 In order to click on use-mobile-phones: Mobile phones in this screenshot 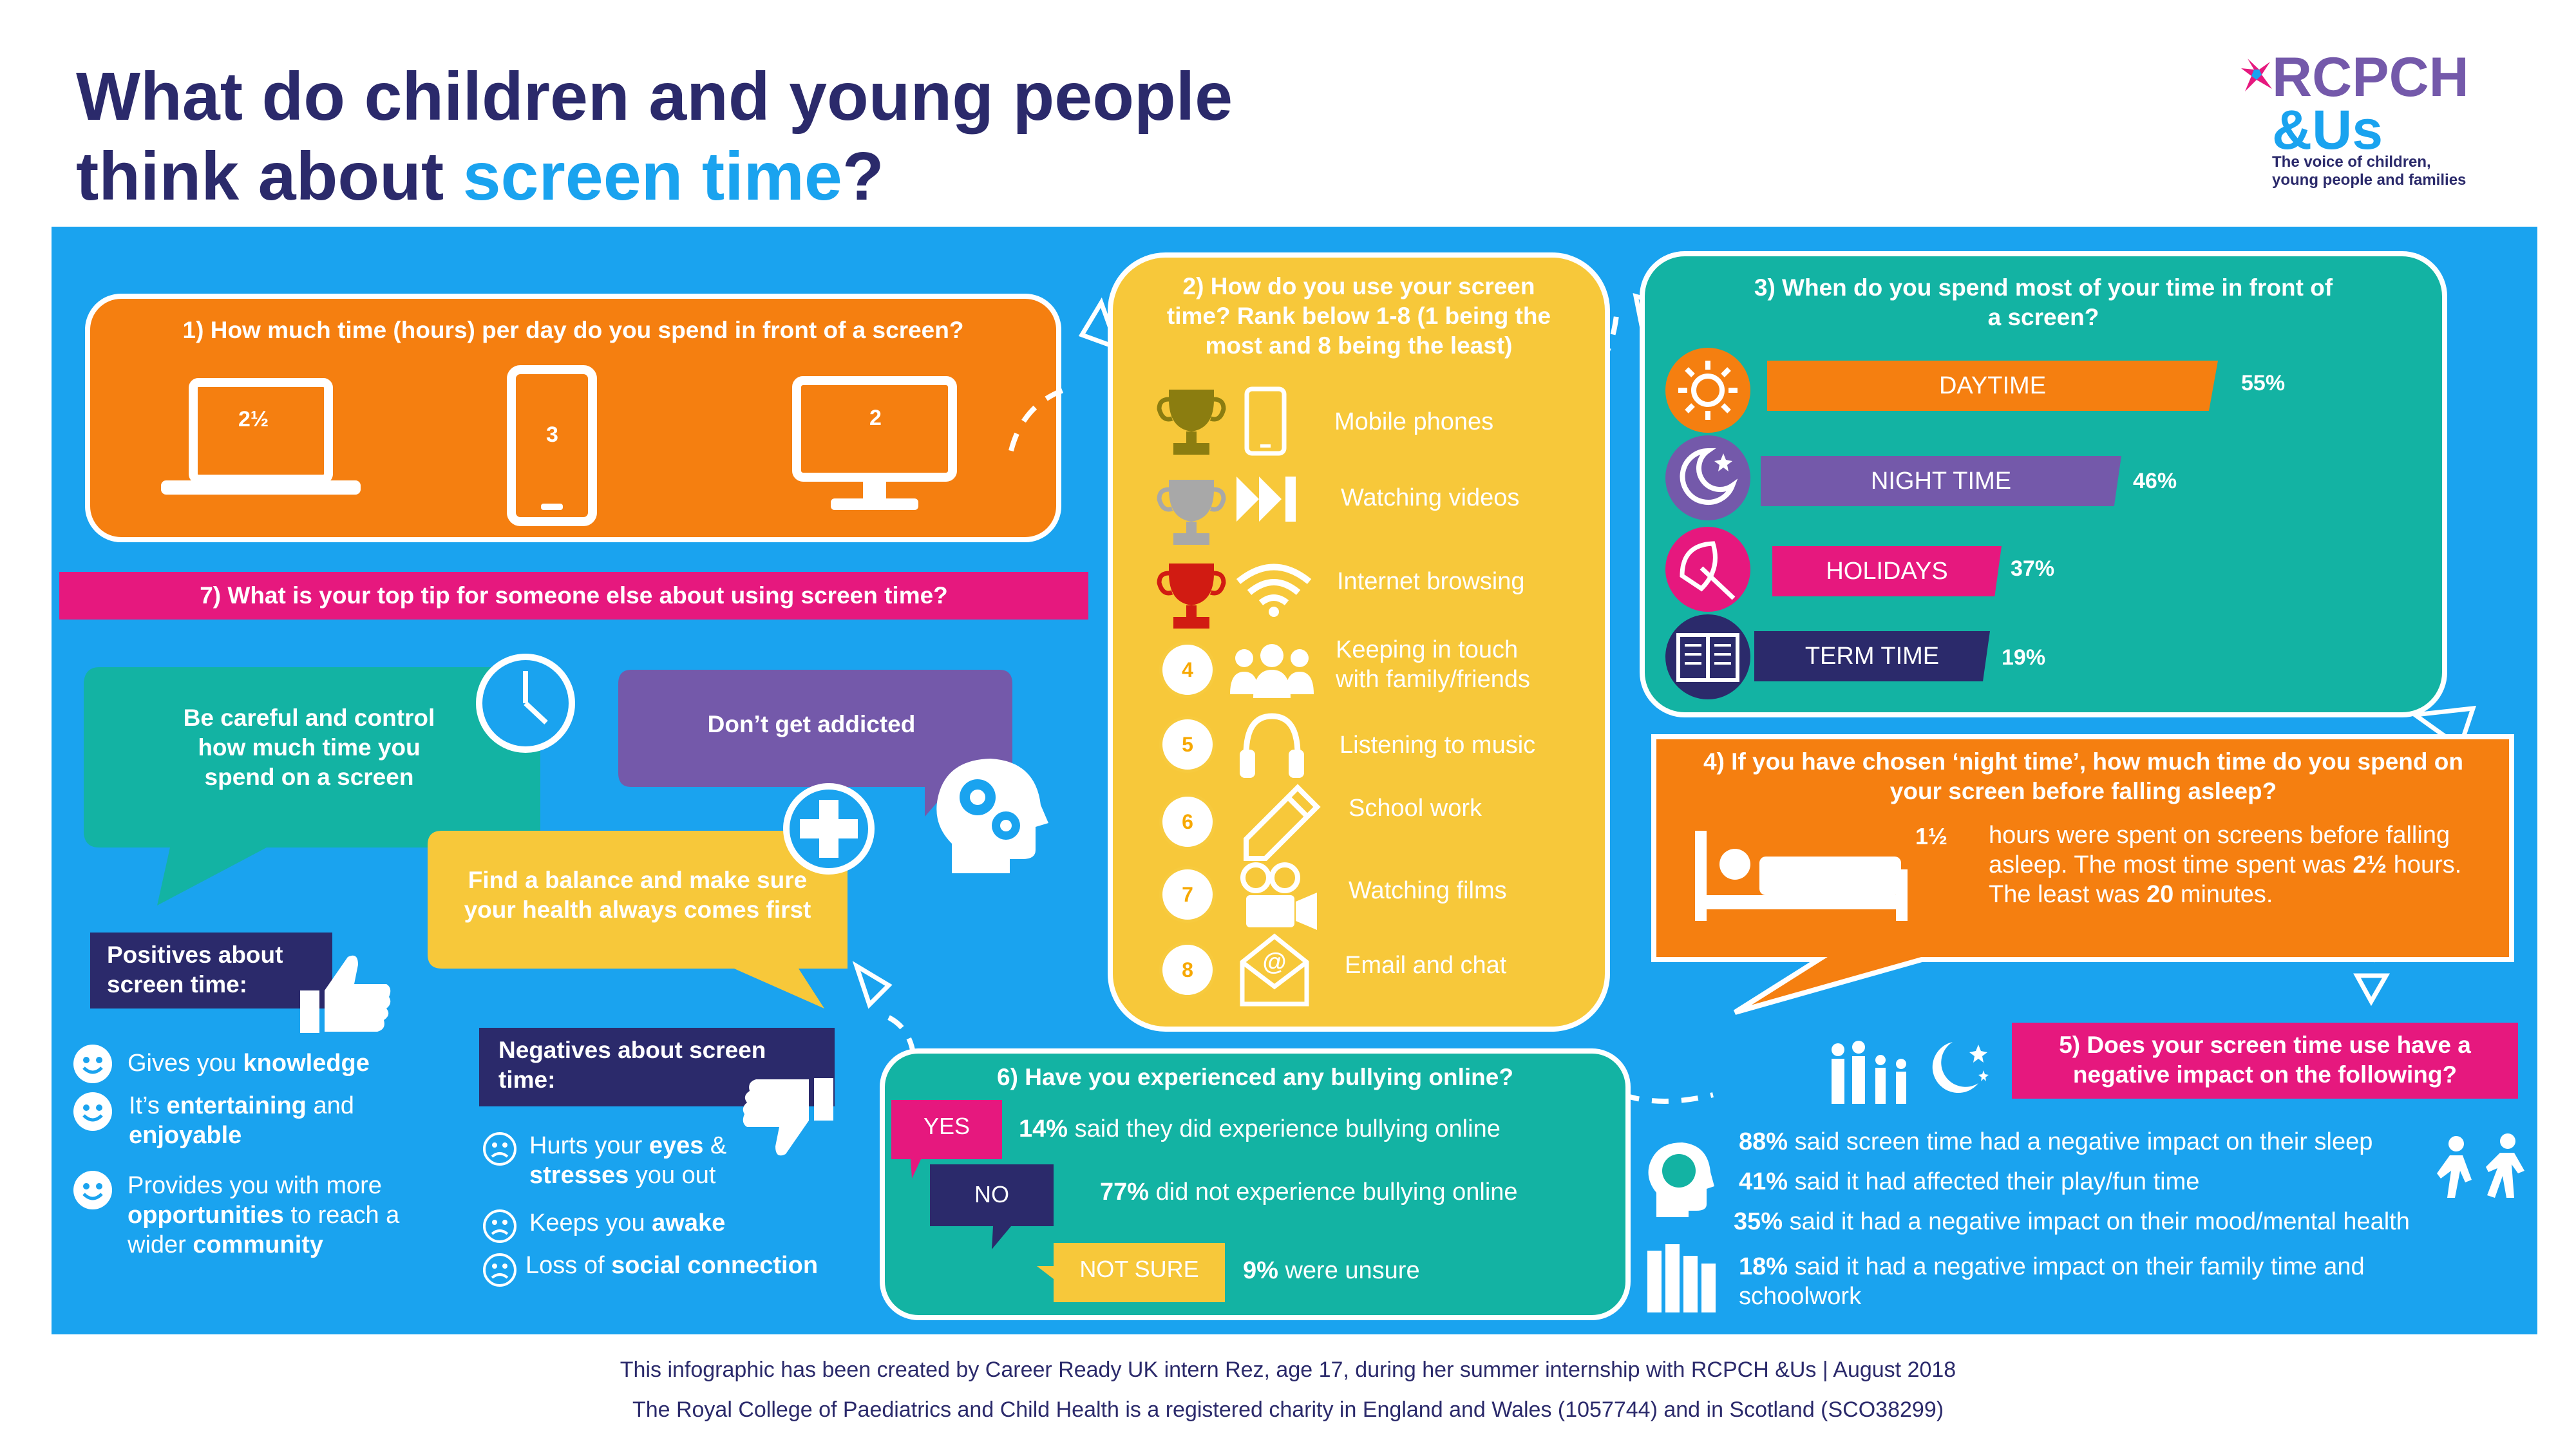, I will do `click(1414, 421)`.